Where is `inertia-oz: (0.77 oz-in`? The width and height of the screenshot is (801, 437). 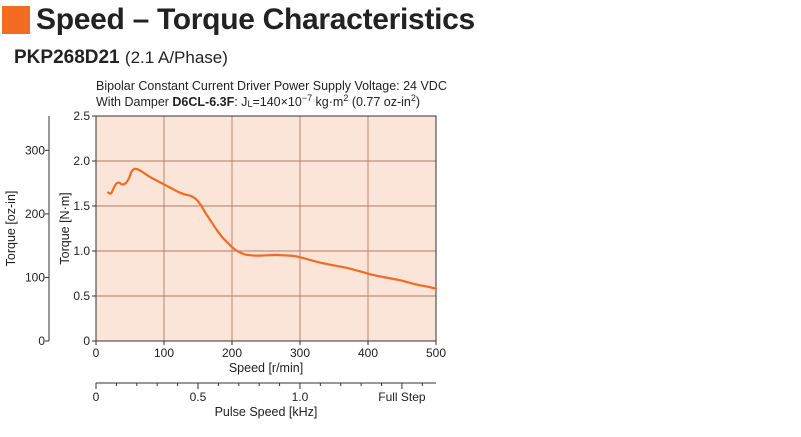
inertia-oz: (0.77 oz-in is located at coordinates (379, 102).